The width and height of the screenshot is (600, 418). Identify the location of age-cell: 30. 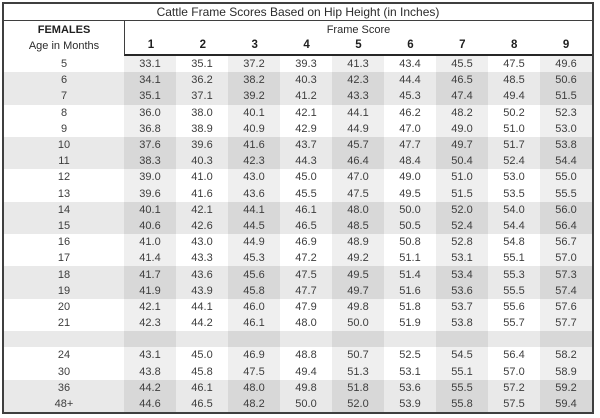
(64, 371).